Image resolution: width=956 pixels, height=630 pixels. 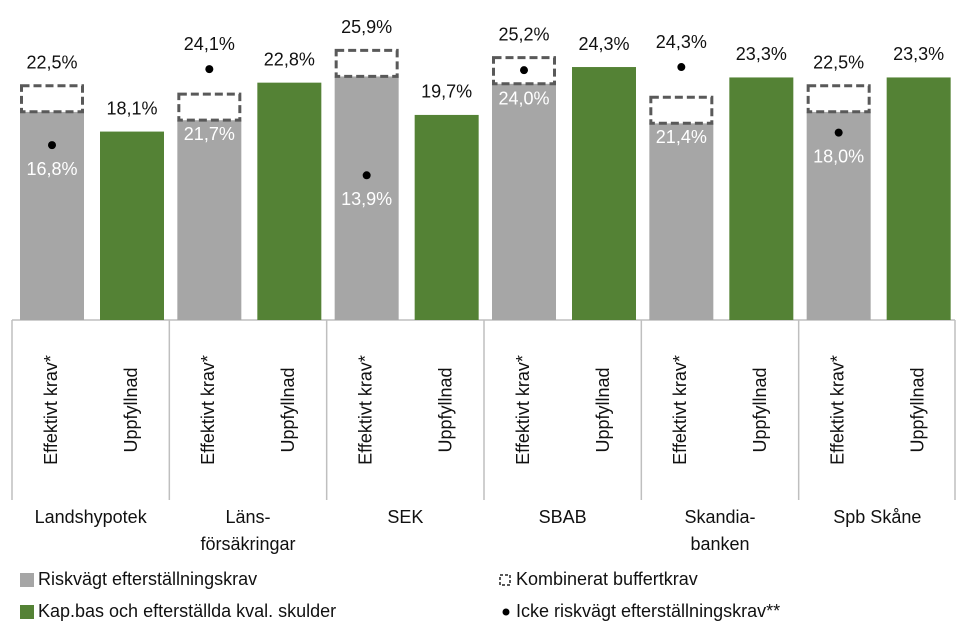 I want to click on value-label: 13,9%, so click(x=366, y=199).